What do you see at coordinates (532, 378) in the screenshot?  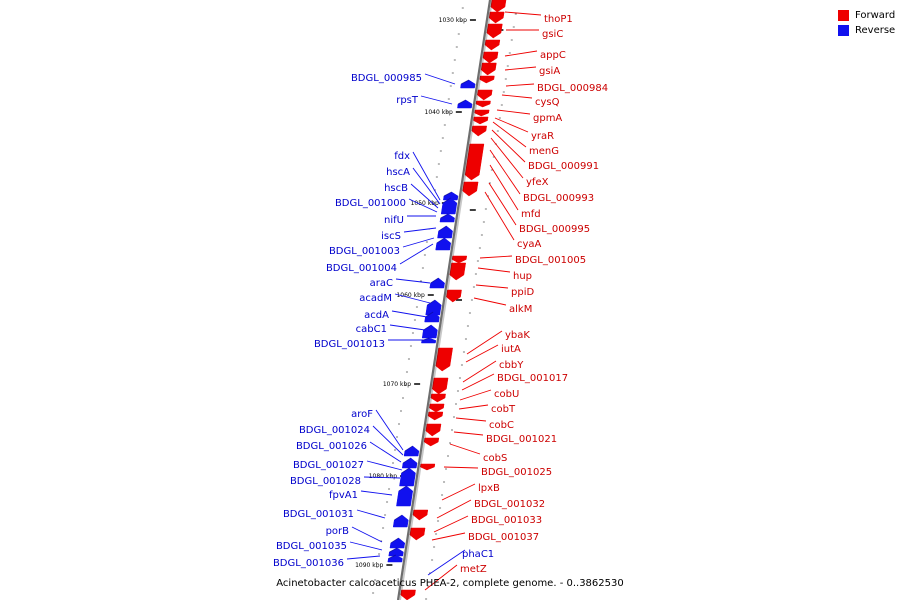 I see `forward-gene-label: BDGL_001017` at bounding box center [532, 378].